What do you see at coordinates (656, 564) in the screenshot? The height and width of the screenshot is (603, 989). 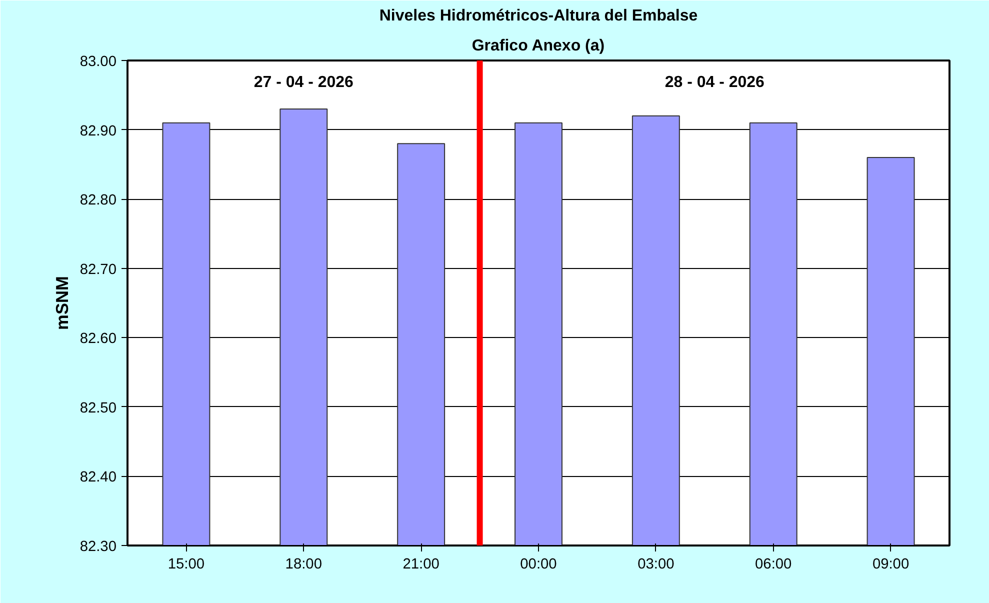 I see `x-tick-label: 03:00` at bounding box center [656, 564].